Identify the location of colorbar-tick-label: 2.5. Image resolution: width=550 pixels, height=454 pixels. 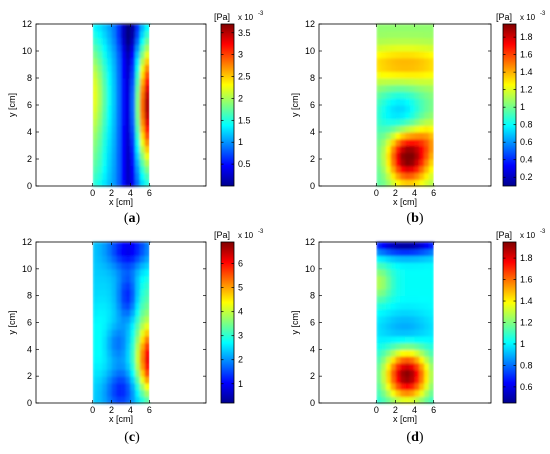
(244, 77).